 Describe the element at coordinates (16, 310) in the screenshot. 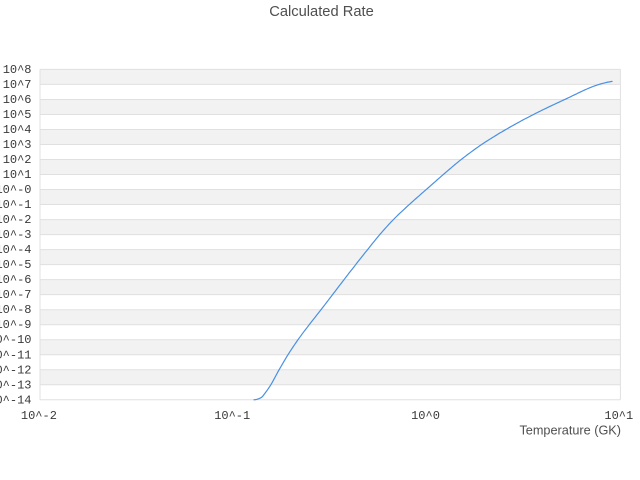

I see `svg-text: 10^-8` at that location.